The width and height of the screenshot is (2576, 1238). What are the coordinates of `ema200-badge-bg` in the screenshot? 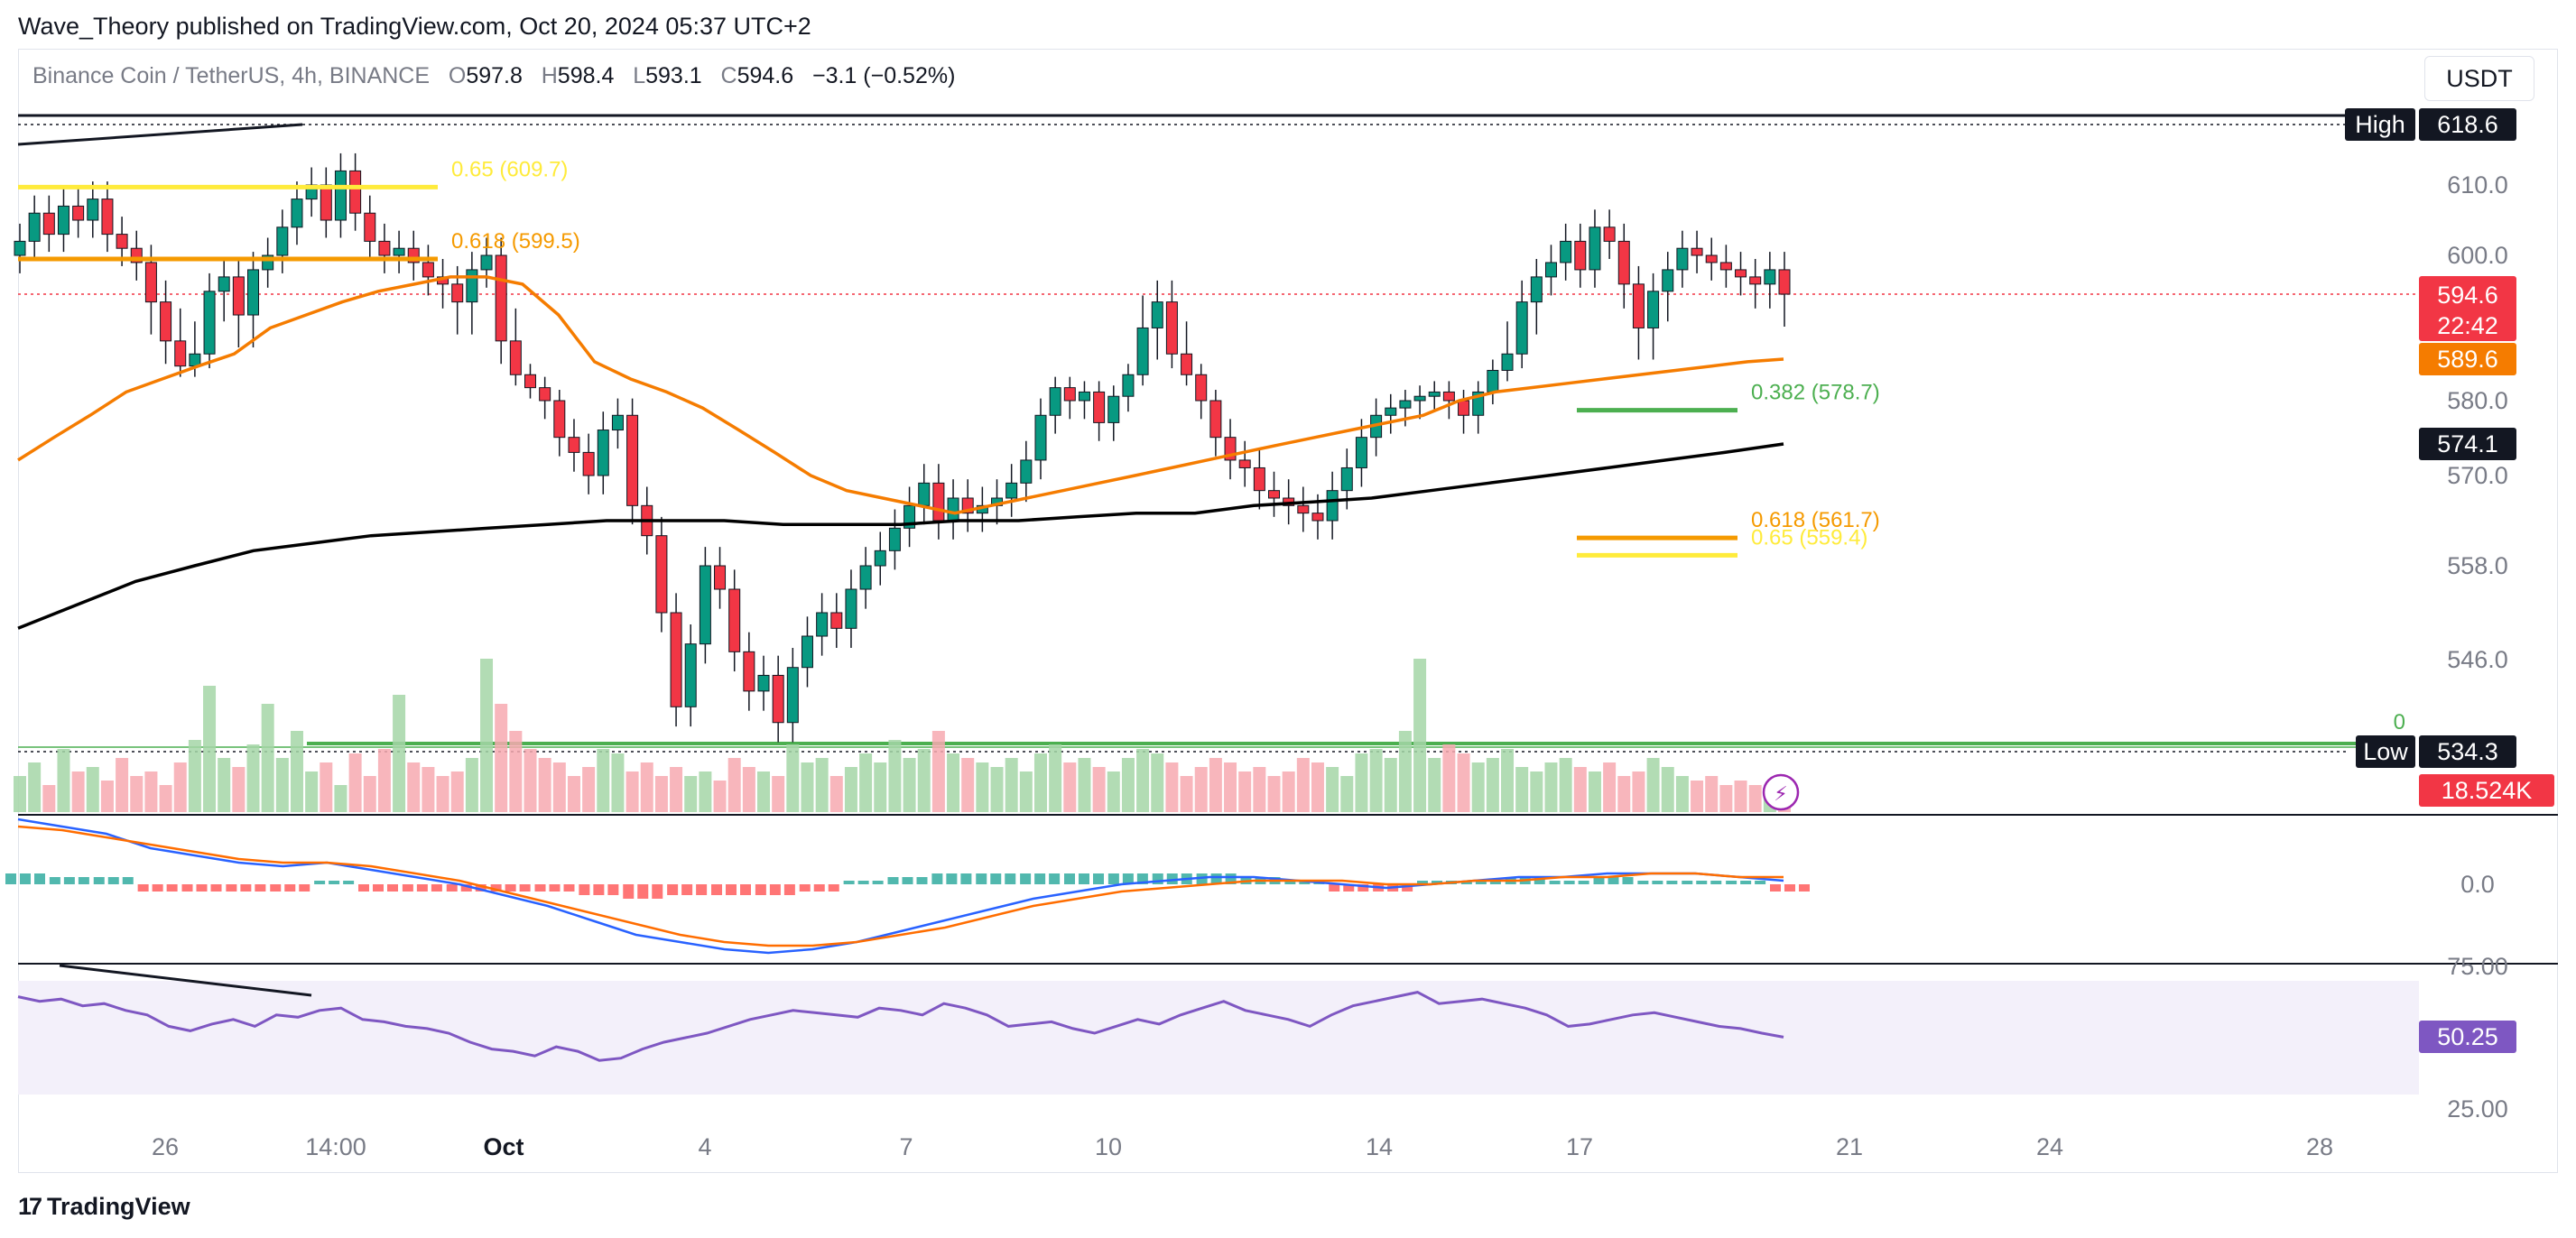 It's located at (2467, 444).